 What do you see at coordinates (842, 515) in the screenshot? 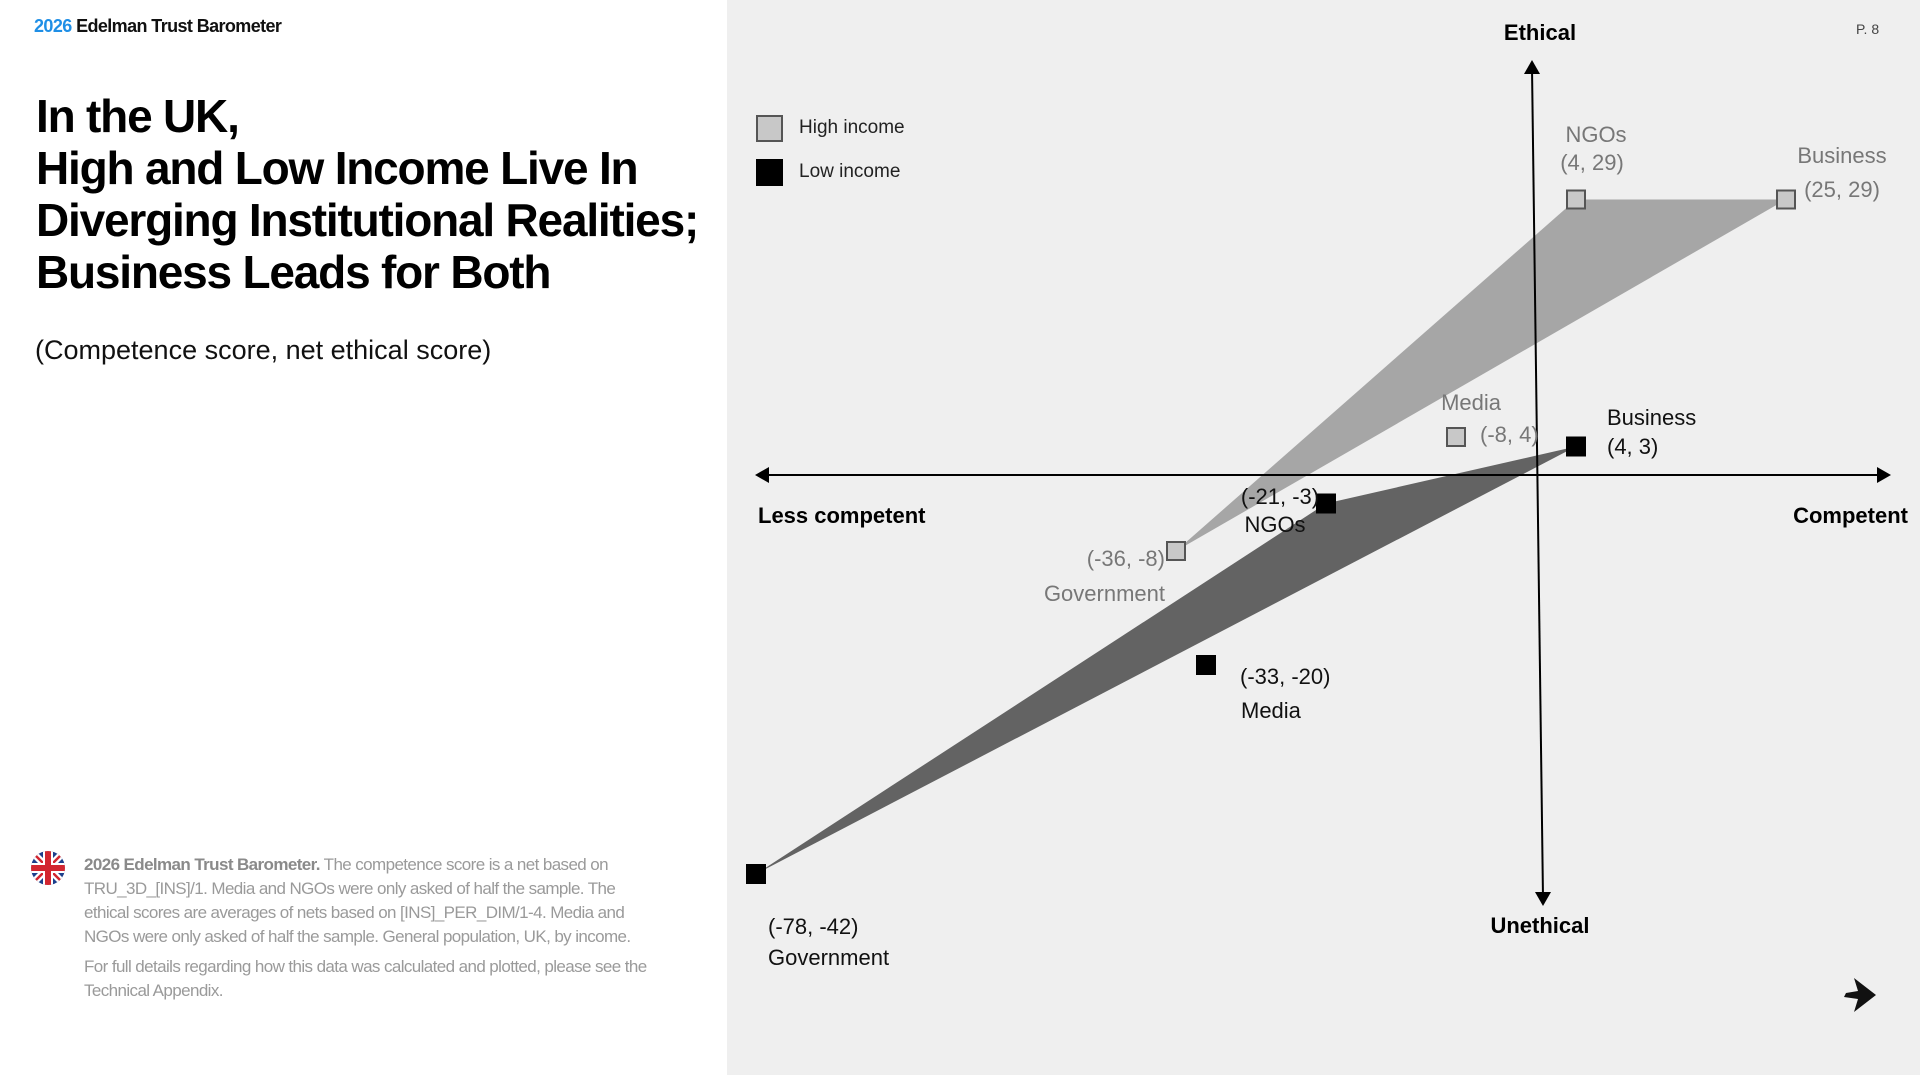
I see `axis-label-less-competent: Less competent` at bounding box center [842, 515].